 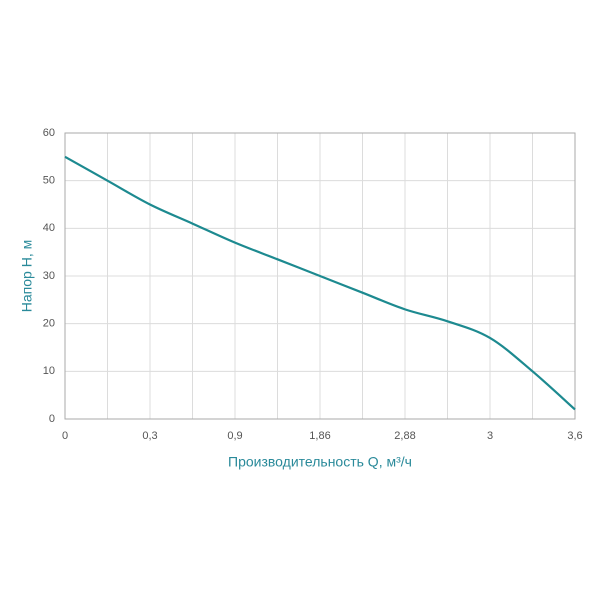 I want to click on x-tick-label: 0,3, so click(x=149, y=436).